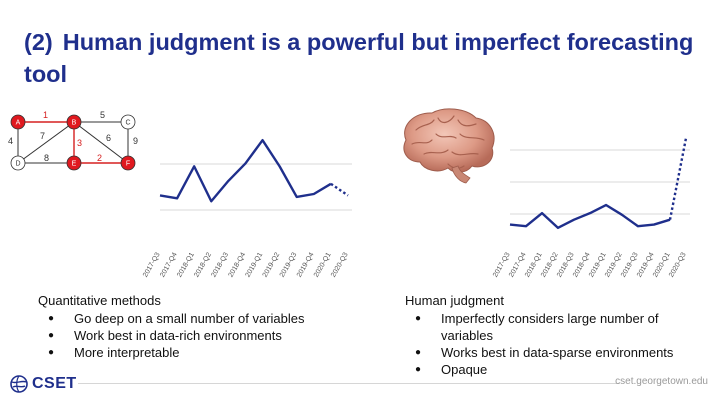 This screenshot has width=720, height=404. I want to click on list-item: Works best in data-sparse environments, so click(555, 352).